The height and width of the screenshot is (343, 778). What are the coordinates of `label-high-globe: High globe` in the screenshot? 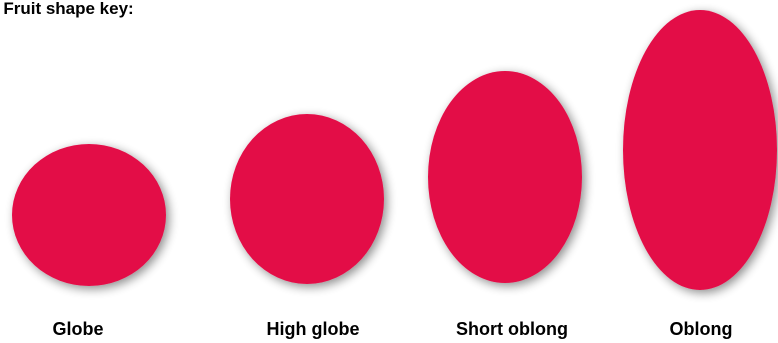 It's located at (313, 329).